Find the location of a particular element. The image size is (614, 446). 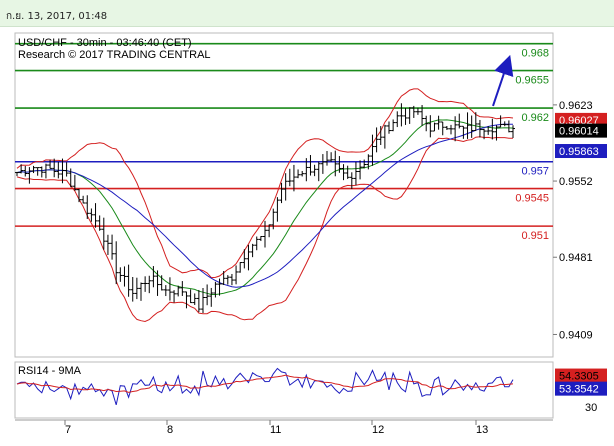

header-bar: ก.ย. 13, 2017, 01:48 is located at coordinates (307, 13).